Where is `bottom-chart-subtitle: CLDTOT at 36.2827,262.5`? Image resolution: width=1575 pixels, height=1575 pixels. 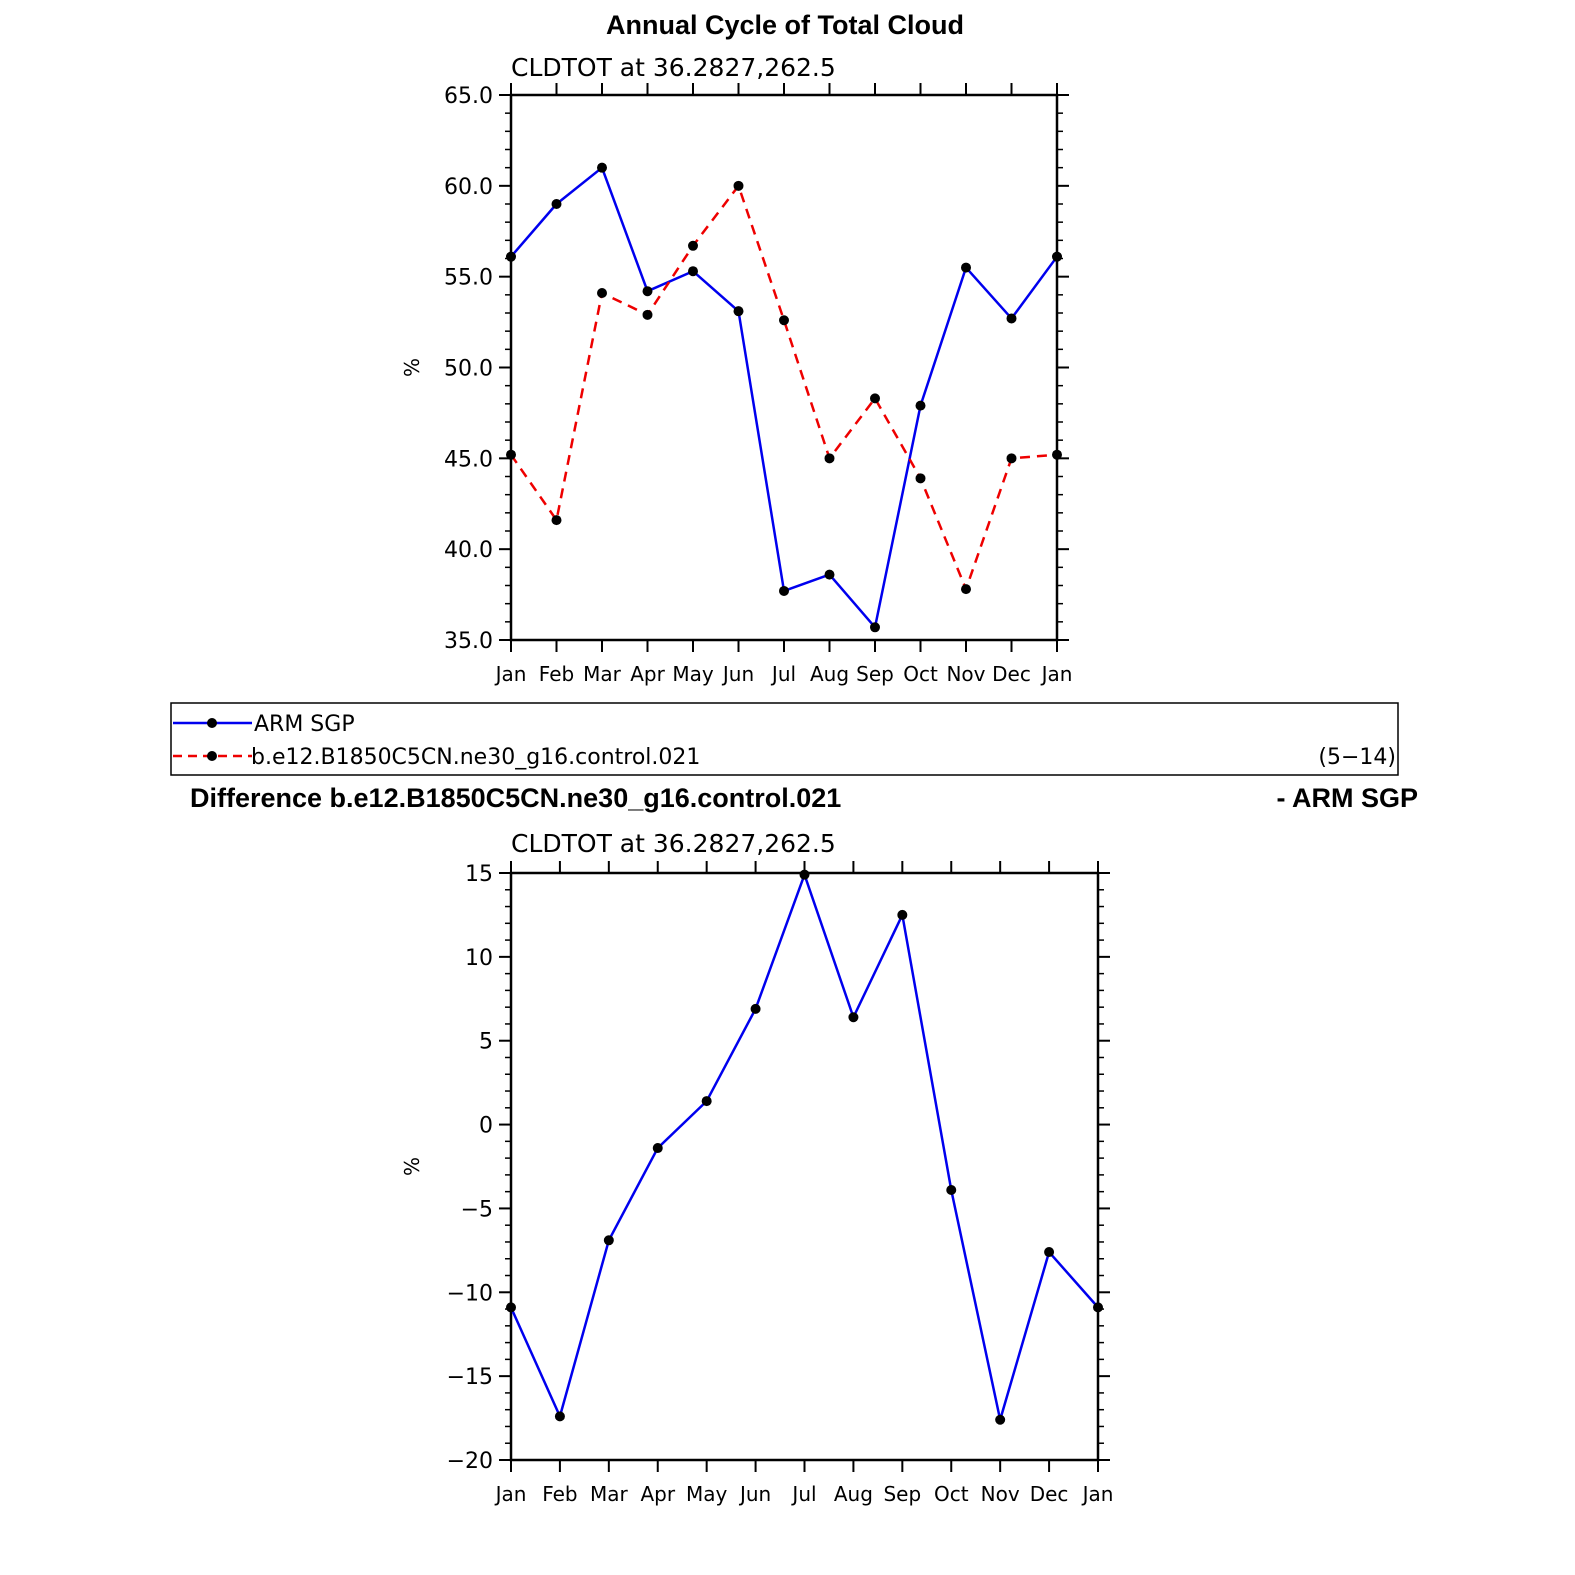
bottom-chart-subtitle: CLDTOT at 36.2827,262.5 is located at coordinates (673, 843).